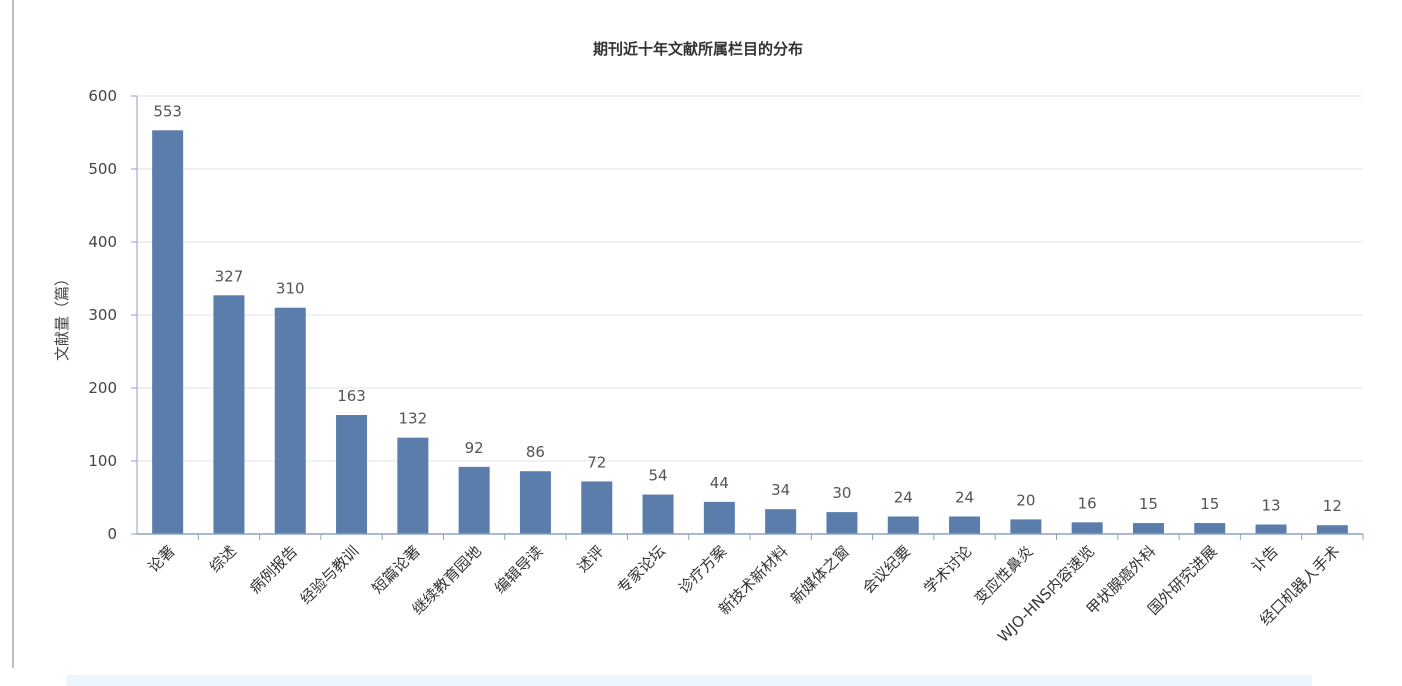 Image resolution: width=1402 pixels, height=686 pixels. I want to click on x-tick-label-9: 诊疗方案, so click(702, 569).